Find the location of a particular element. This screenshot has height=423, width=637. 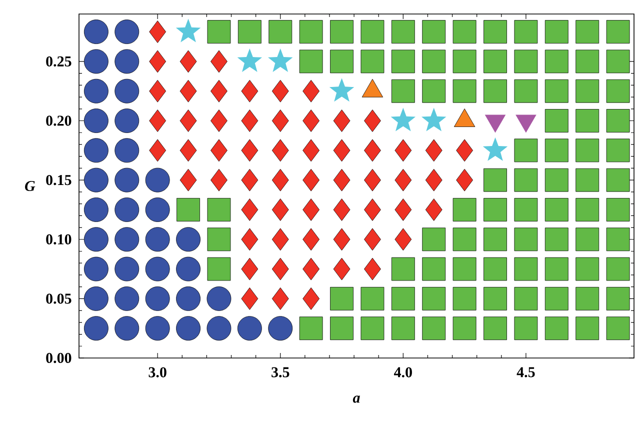

x-tick-label: 4.0 is located at coordinates (403, 372).